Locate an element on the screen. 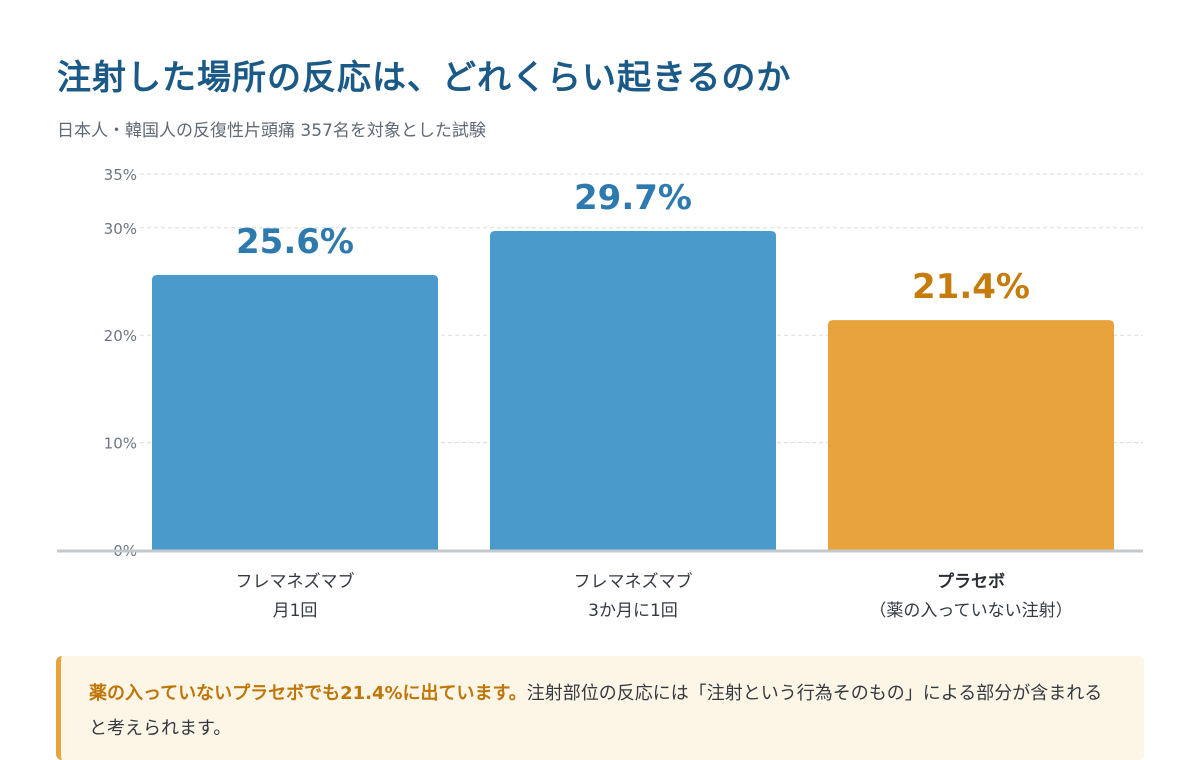 This screenshot has width=1200, height=760. y-tick-label: 10% is located at coordinates (120, 444).